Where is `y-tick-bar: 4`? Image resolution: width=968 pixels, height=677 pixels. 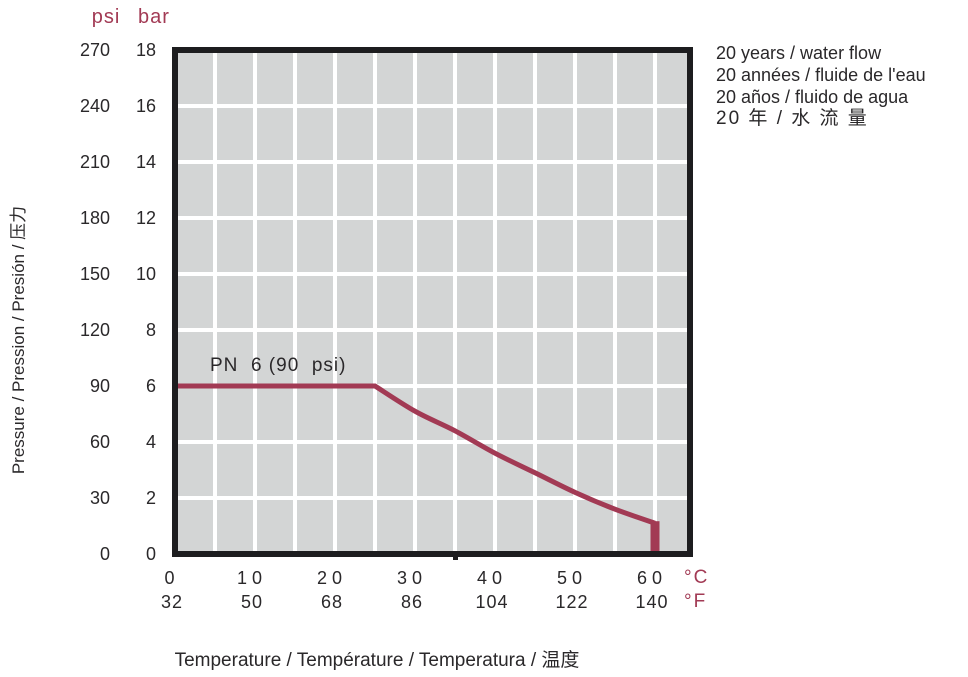 y-tick-bar: 4 is located at coordinates (150, 442).